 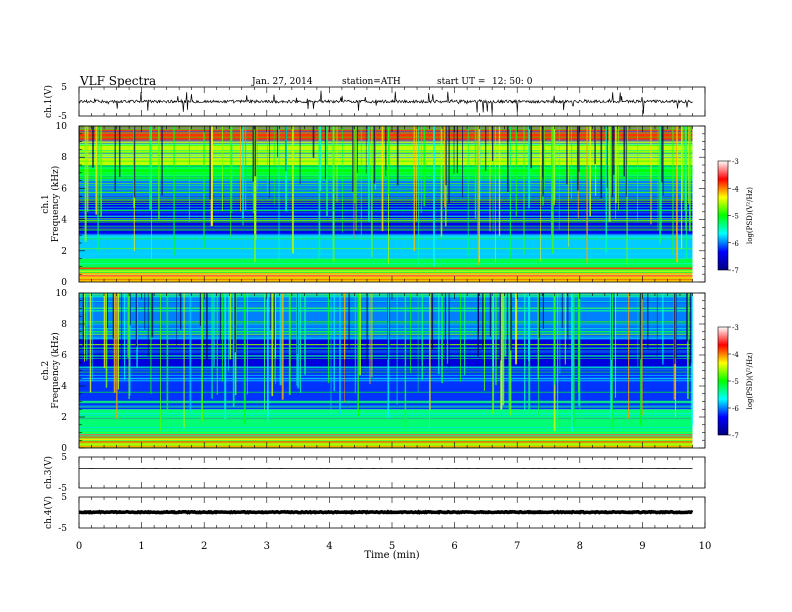 What do you see at coordinates (385, 102) in the screenshot?
I see `ch1-waveform` at bounding box center [385, 102].